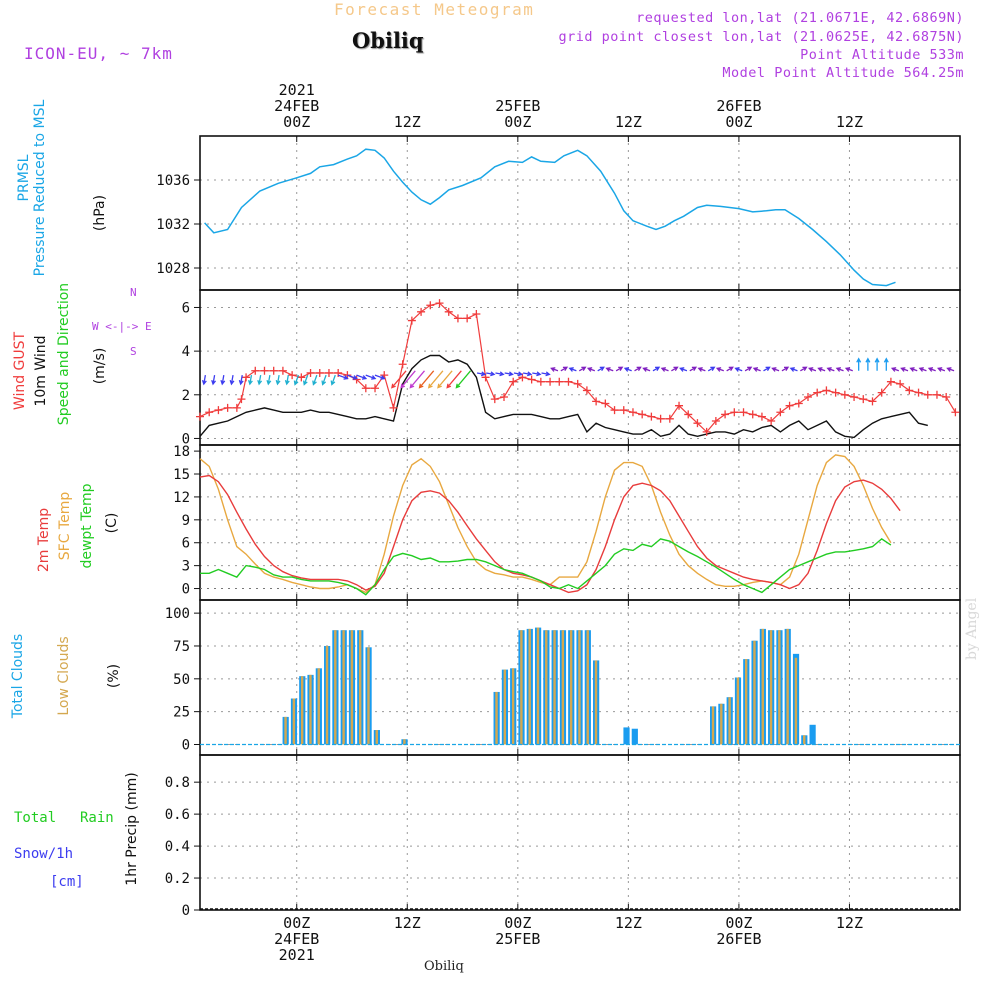  What do you see at coordinates (44, 854) in the screenshot?
I see `snow-label: Snow/1h` at bounding box center [44, 854].